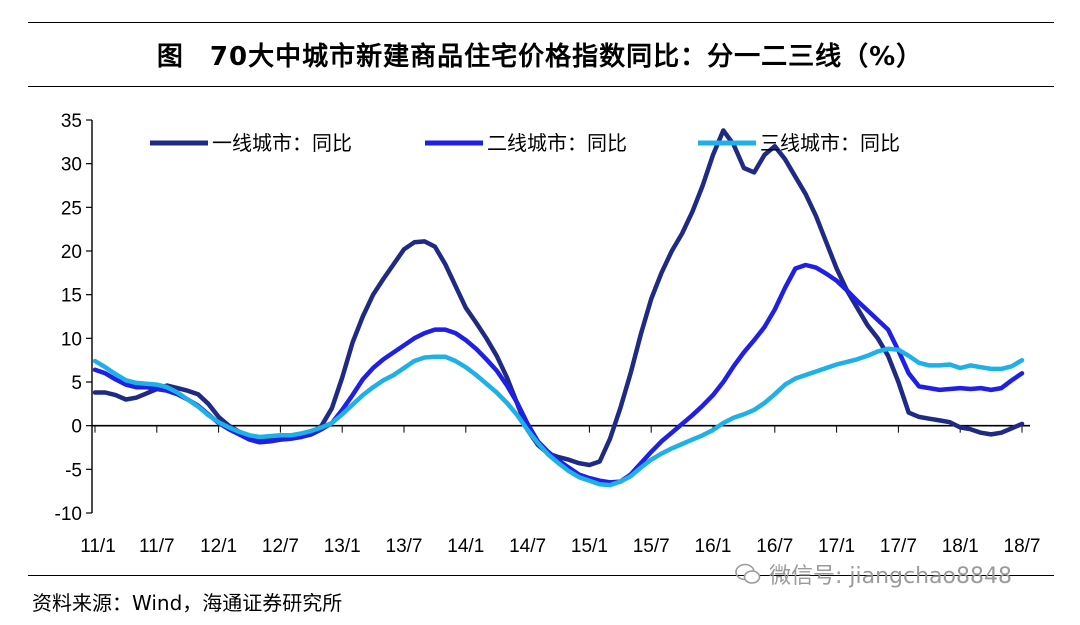 This screenshot has height=625, width=1080. Describe the element at coordinates (404, 546) in the screenshot. I see `x-tick-label: 13/7` at that location.